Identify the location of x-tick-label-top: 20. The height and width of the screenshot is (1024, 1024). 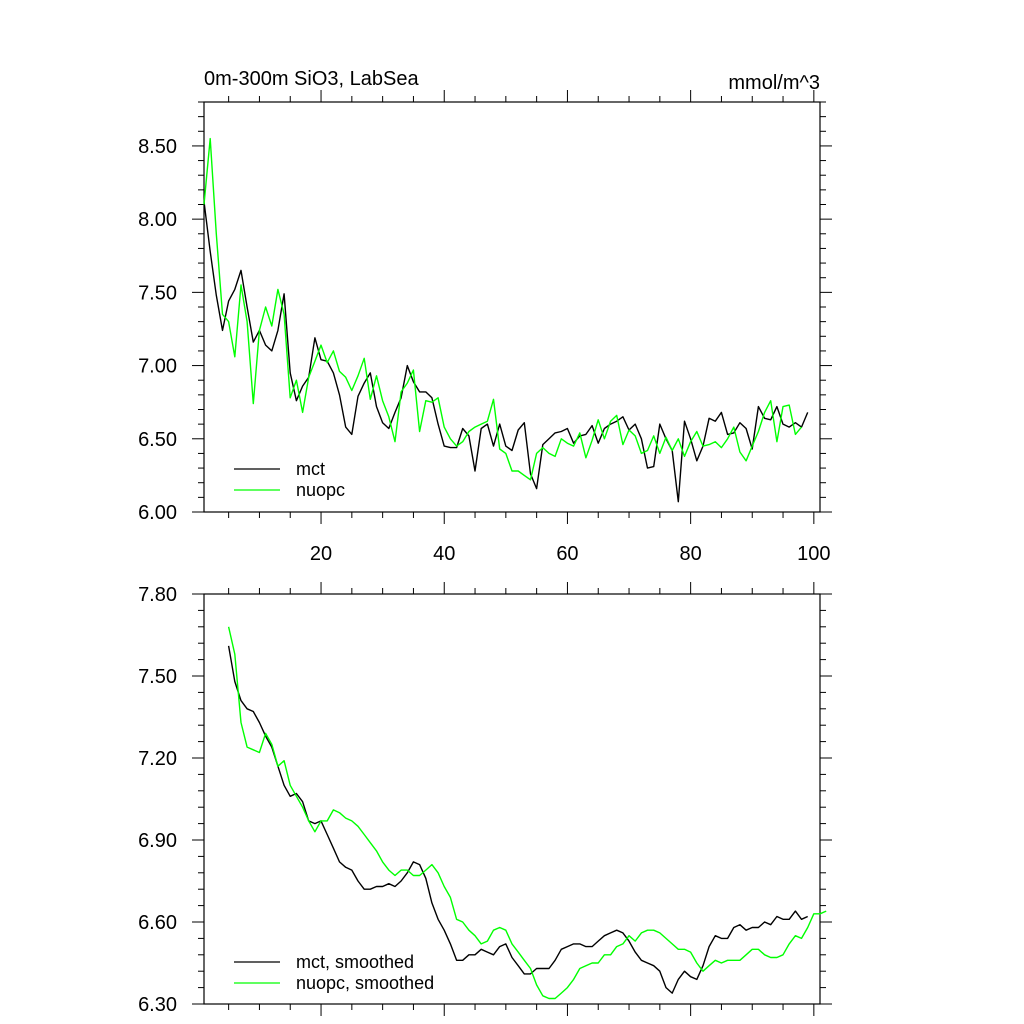
(321, 554).